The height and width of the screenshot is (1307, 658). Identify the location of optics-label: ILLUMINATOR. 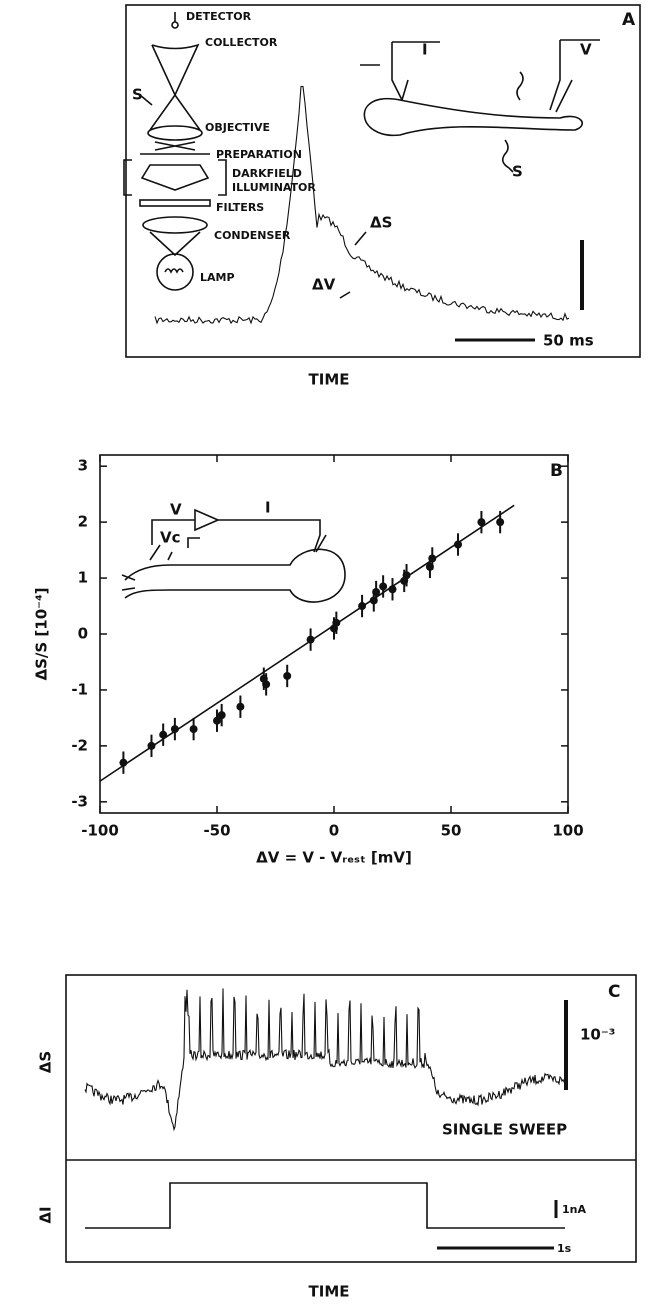
(274, 187).